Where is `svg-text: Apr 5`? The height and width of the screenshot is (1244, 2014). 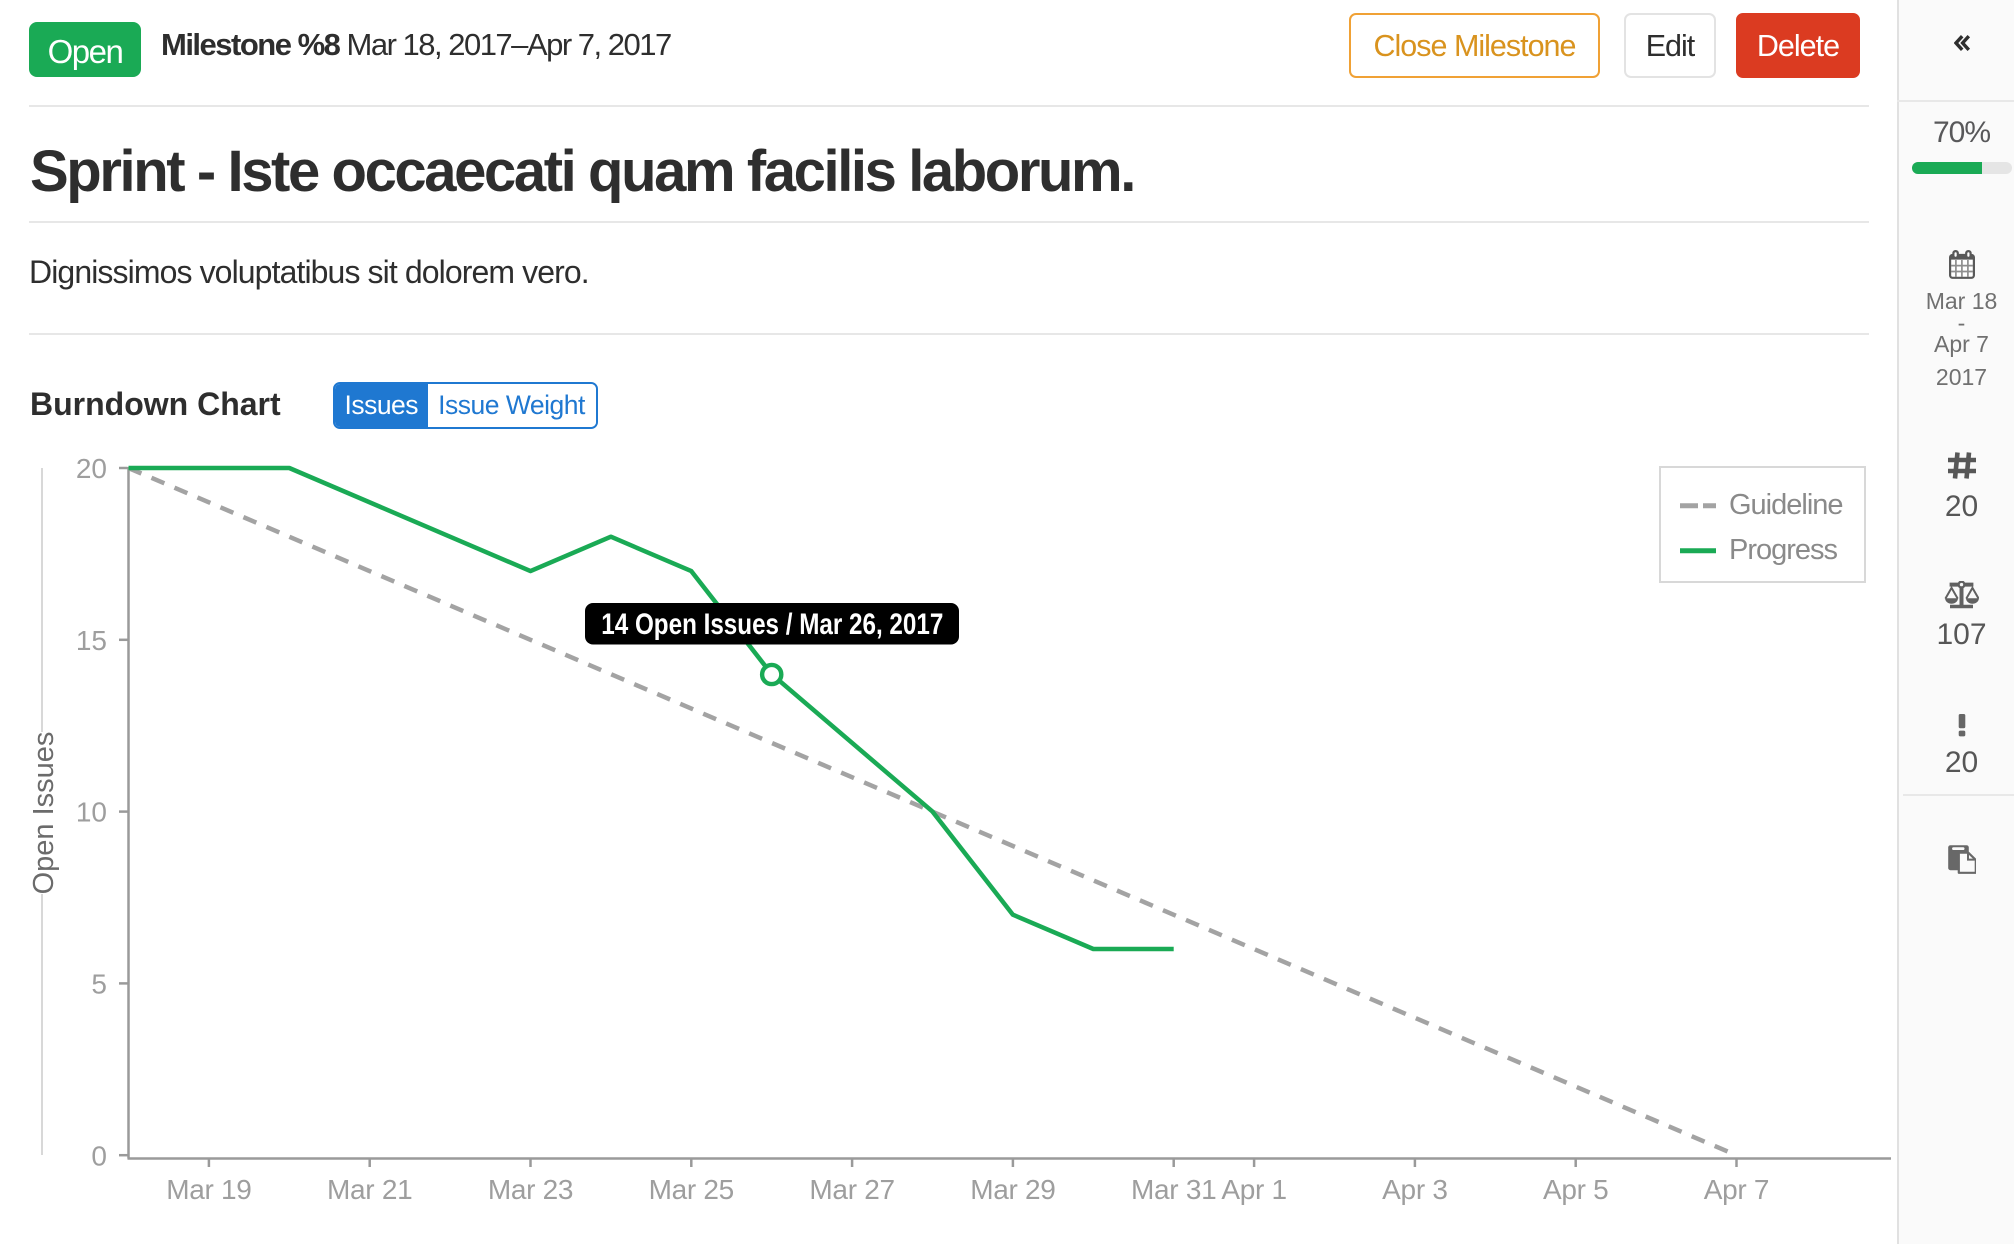
svg-text: Apr 5 is located at coordinates (1575, 1189).